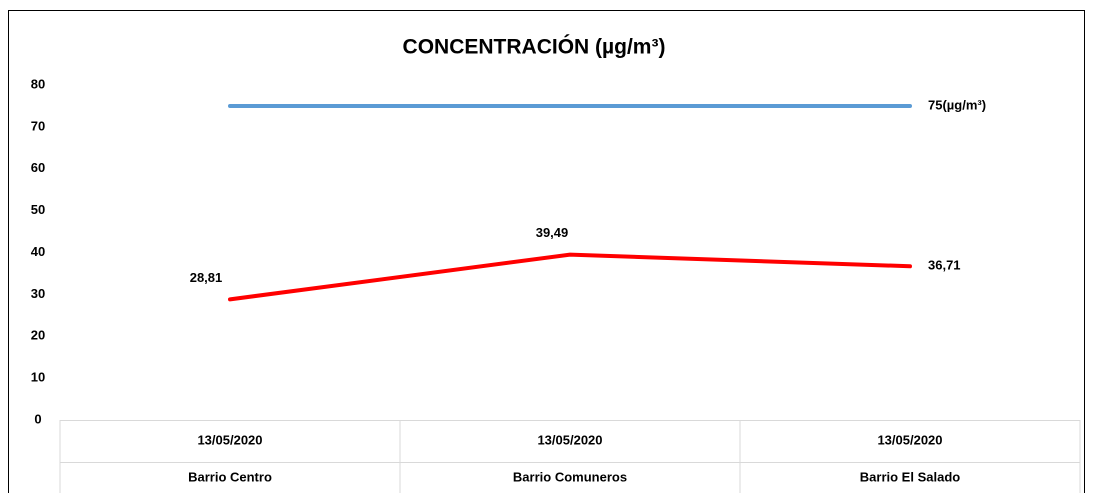 The image size is (1093, 493). I want to click on x-tick-label: Barrio Centro, so click(230, 476).